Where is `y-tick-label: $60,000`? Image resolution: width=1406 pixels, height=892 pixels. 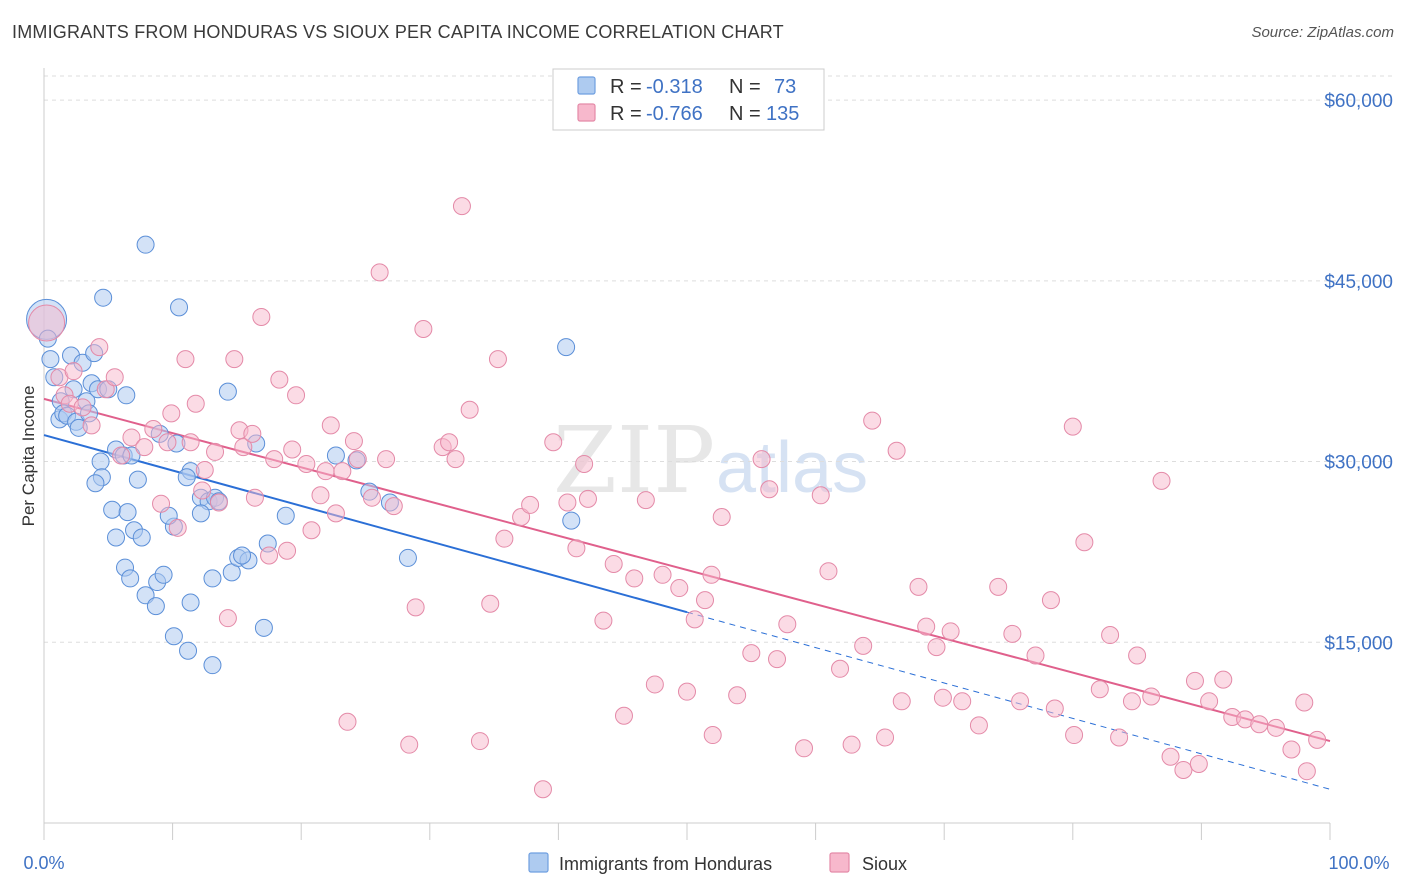
y-tick-label: $60,000 is located at coordinates (1358, 101).